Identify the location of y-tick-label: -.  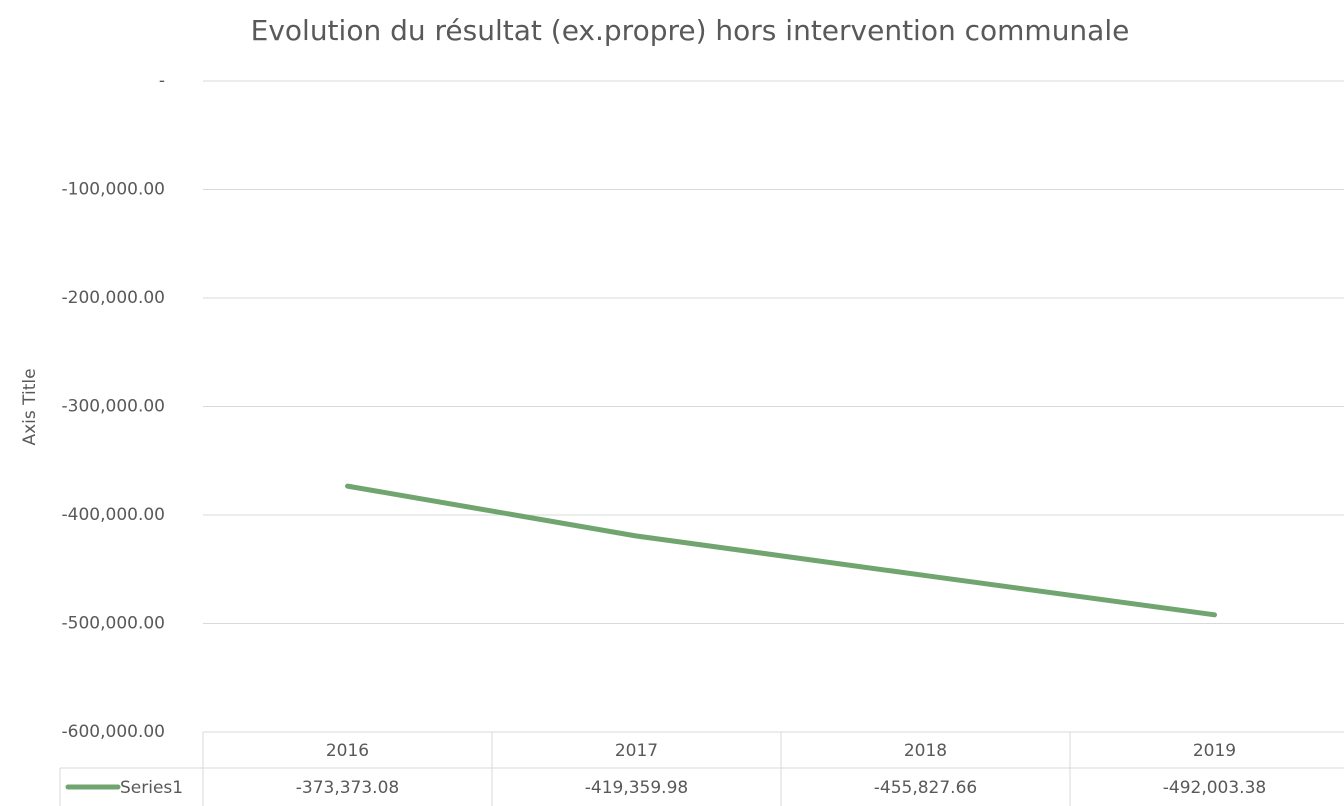
(162, 81).